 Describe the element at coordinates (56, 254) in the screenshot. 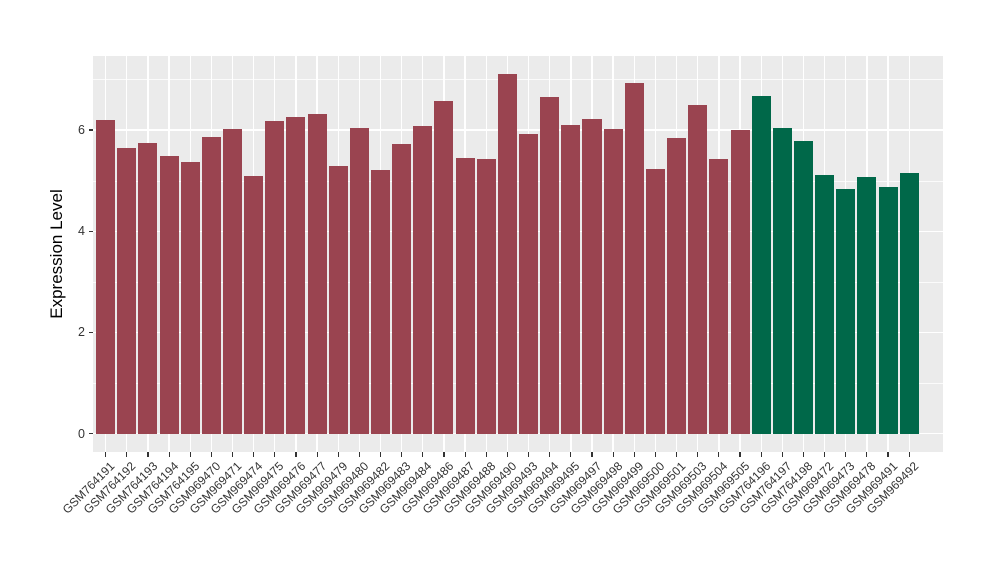

I see `y-axis-title: Expression Level` at that location.